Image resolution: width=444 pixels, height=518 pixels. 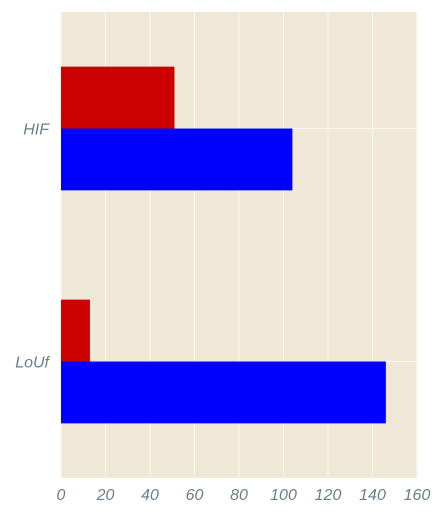 What do you see at coordinates (372, 495) in the screenshot?
I see `x-tick-label: 140` at bounding box center [372, 495].